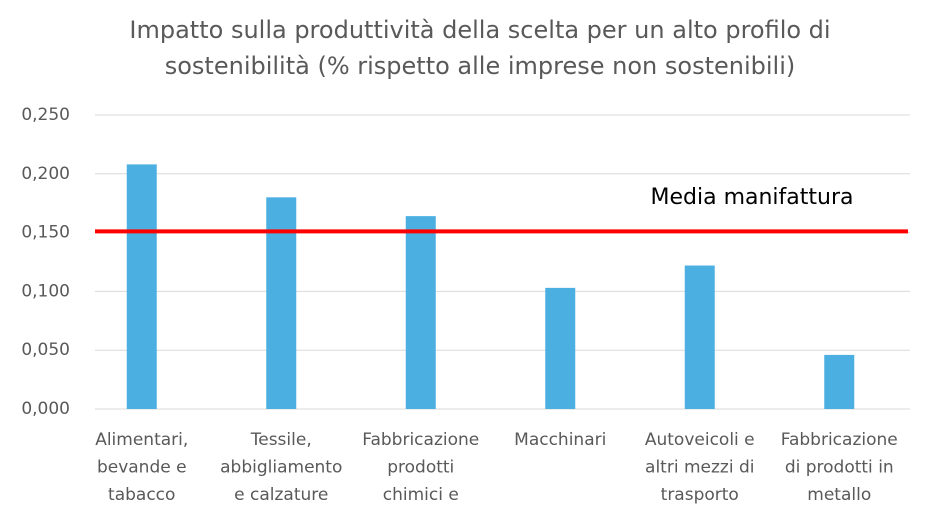 The image size is (928, 508). Describe the element at coordinates (142, 468) in the screenshot. I see `x-tick-label: bevande e` at that location.